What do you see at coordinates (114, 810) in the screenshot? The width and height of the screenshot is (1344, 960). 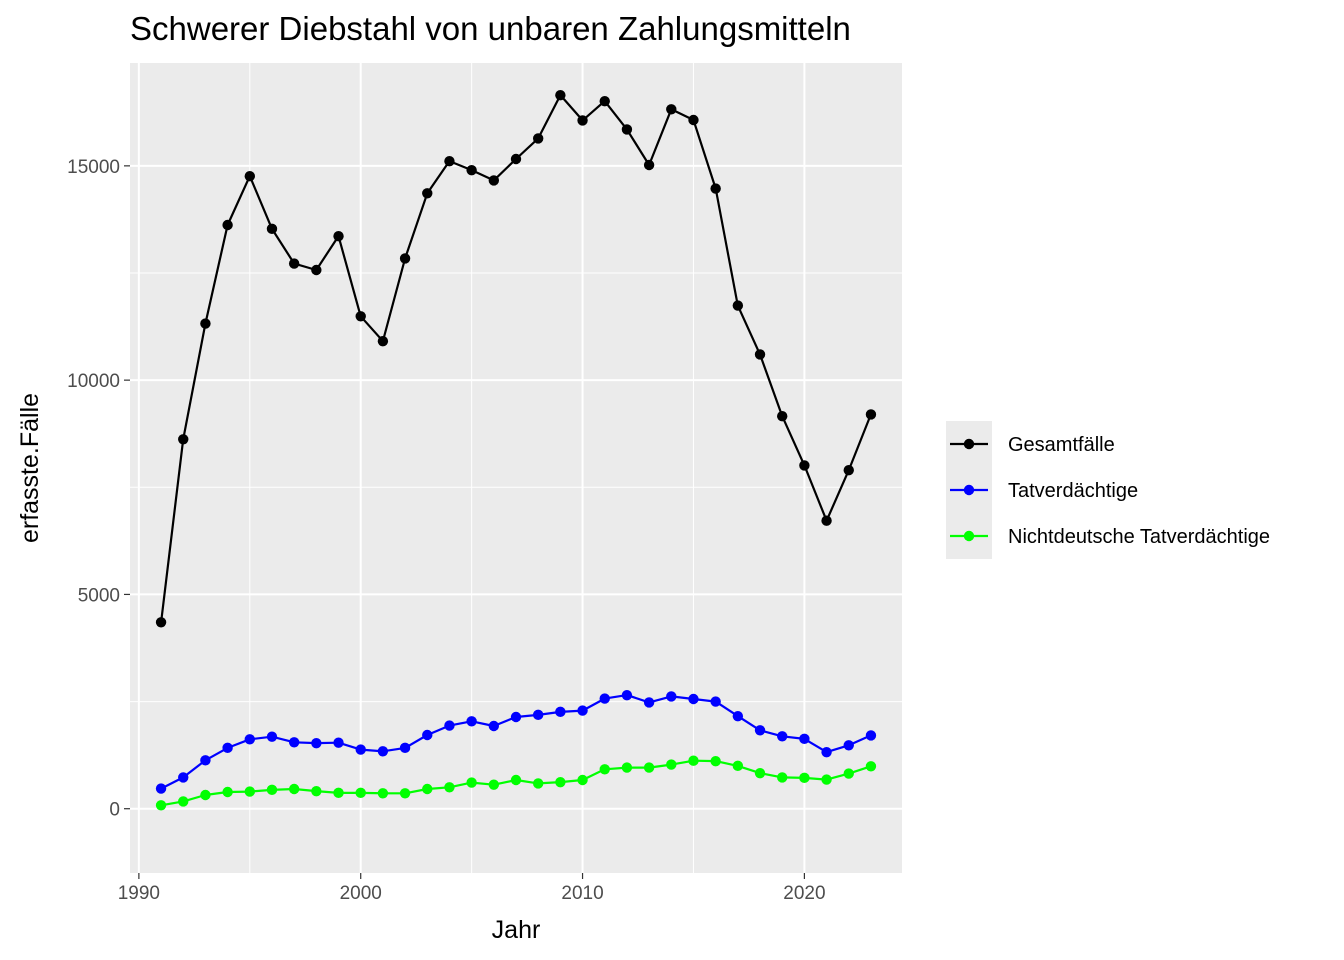 I see `y-tick-label: 0` at bounding box center [114, 810].